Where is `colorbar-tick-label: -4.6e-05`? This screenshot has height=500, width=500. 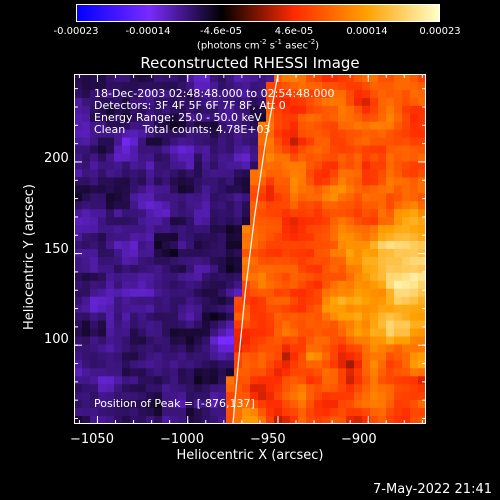 colorbar-tick-label: -4.6e-05 is located at coordinates (221, 31).